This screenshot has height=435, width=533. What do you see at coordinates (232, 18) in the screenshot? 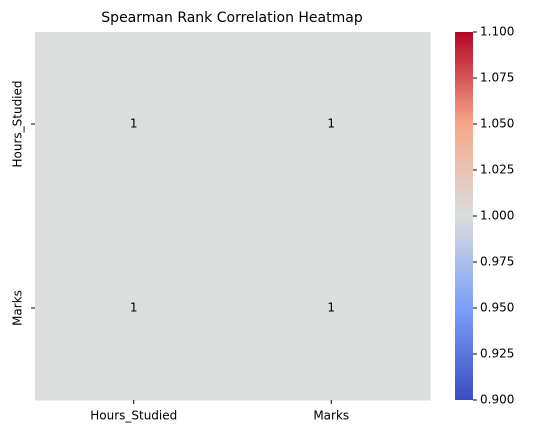
I see `chart-title: Spearman Rank Correlation Heatmap` at bounding box center [232, 18].